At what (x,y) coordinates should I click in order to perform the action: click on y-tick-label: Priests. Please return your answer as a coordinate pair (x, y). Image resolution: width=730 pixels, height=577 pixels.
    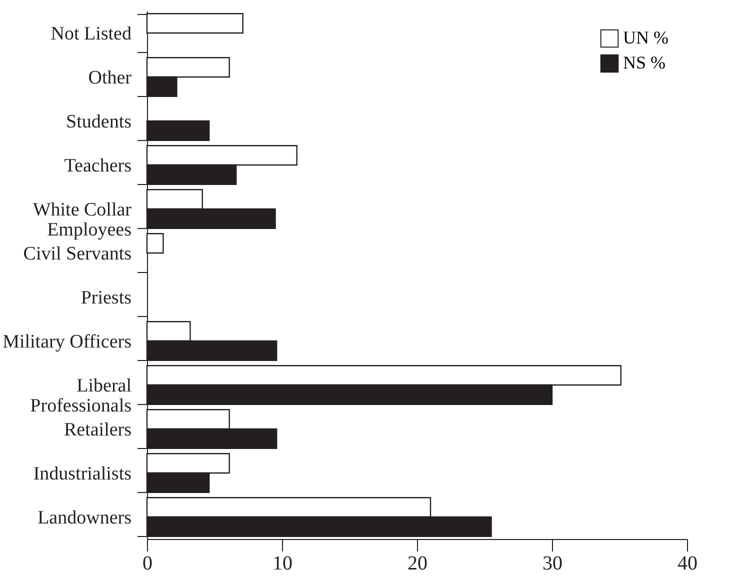
    Looking at the image, I should click on (106, 298).